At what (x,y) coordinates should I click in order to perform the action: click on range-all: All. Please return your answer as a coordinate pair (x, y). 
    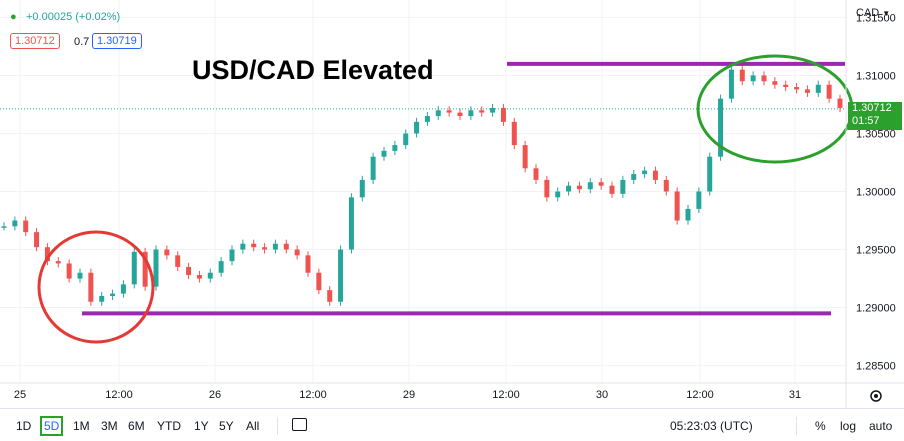
    Looking at the image, I should click on (253, 426).